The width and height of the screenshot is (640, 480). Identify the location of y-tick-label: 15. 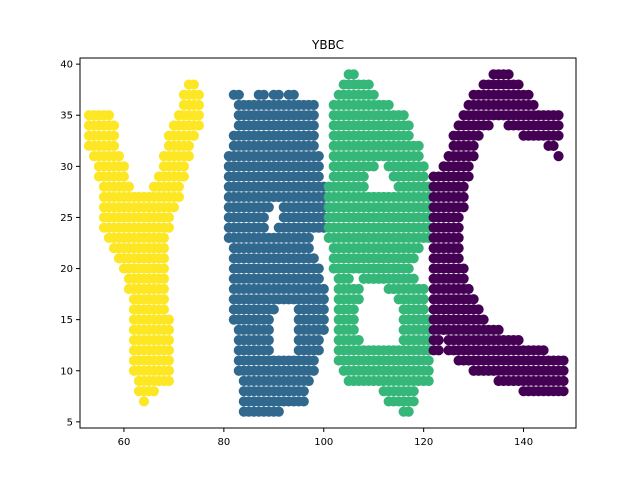
(66, 320).